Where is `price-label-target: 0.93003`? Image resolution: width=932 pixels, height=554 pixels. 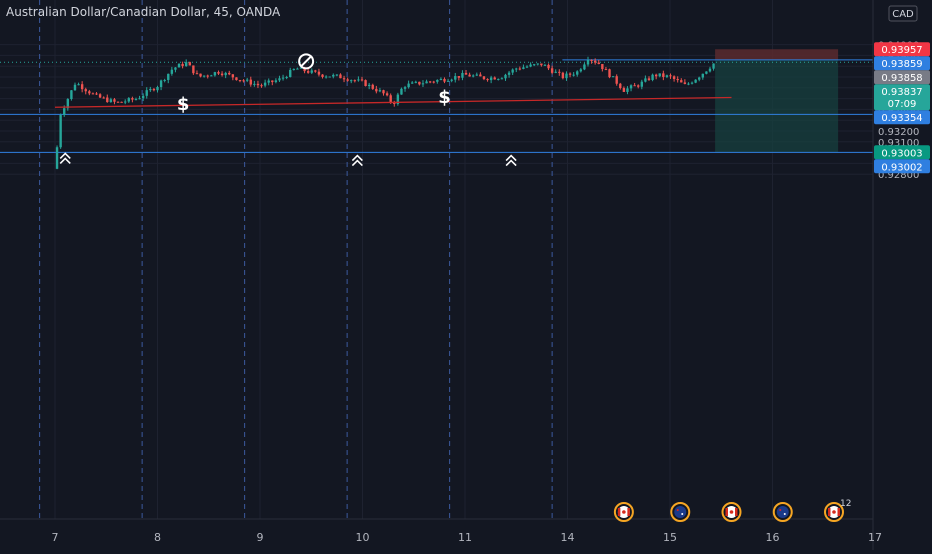 price-label-target: 0.93003 is located at coordinates (902, 152).